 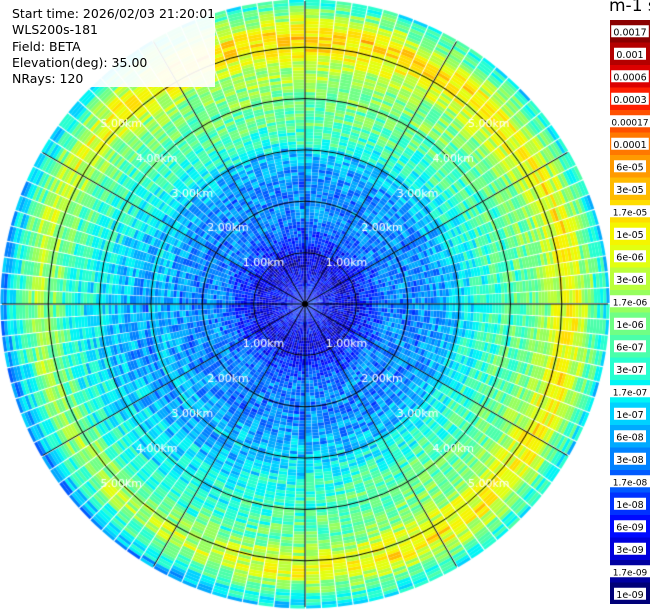 I want to click on colorbar-tick-label: 6e-05, so click(x=629, y=167).